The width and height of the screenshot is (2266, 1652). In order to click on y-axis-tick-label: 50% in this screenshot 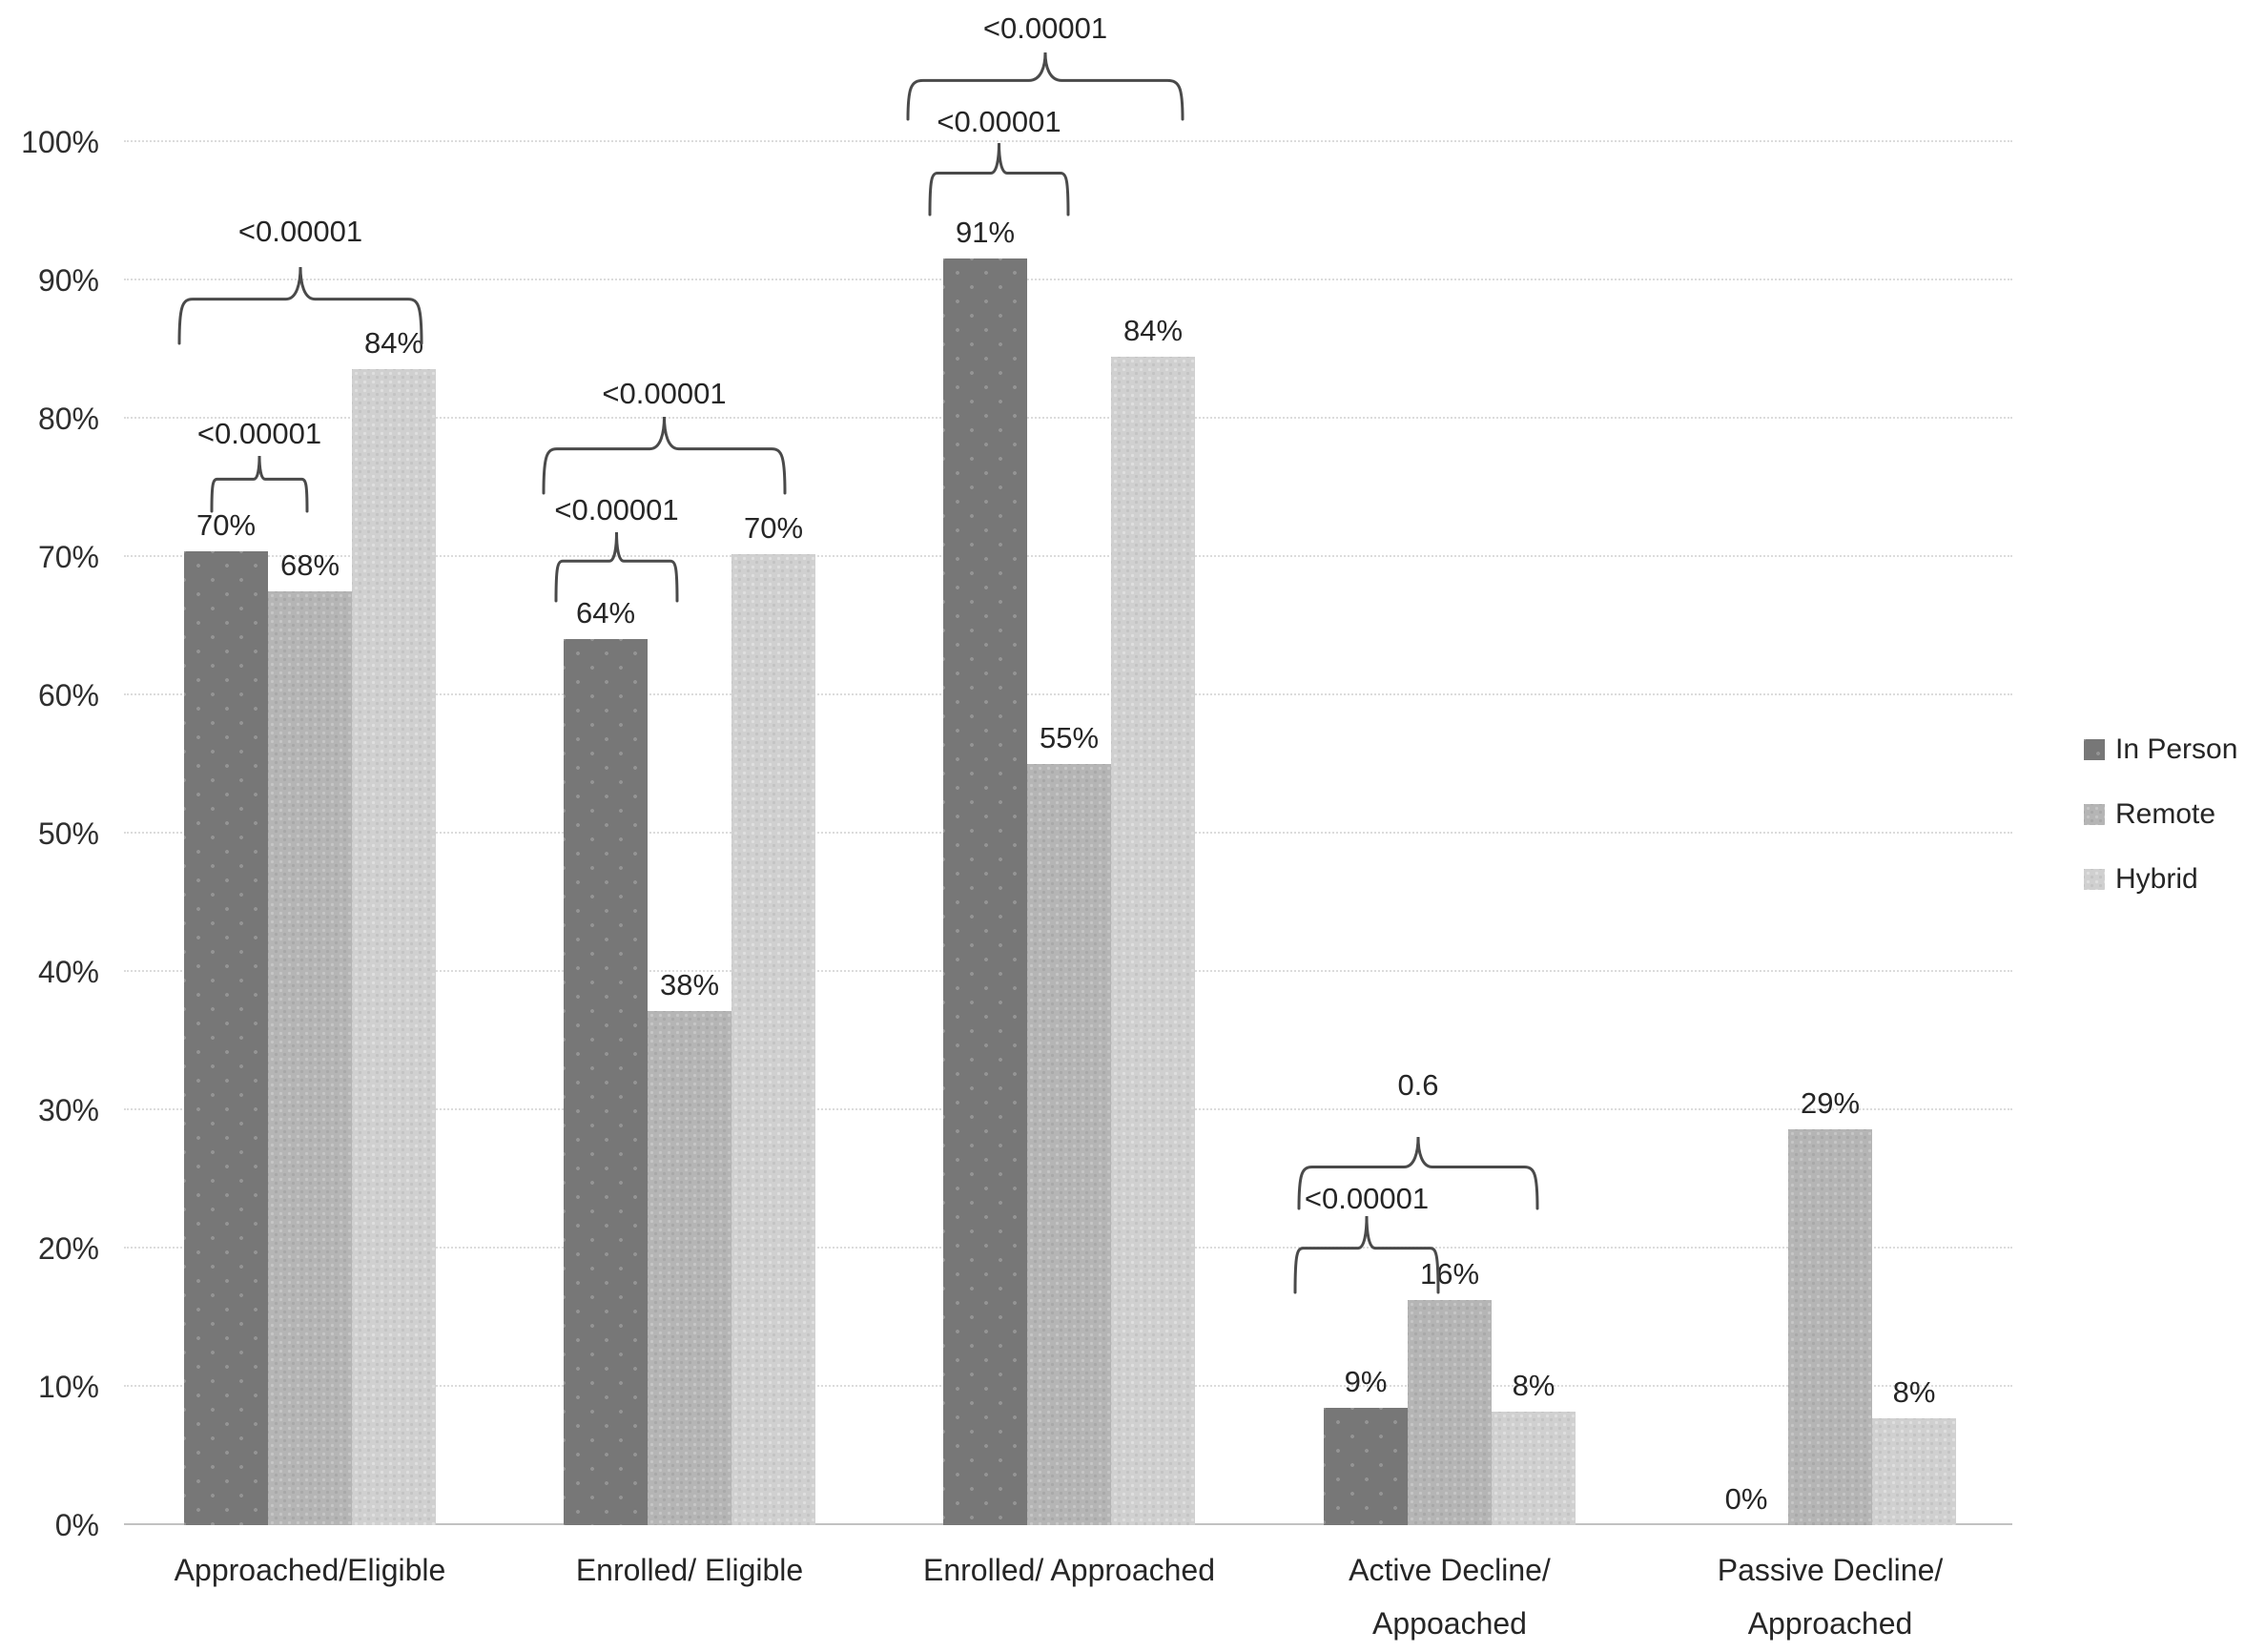, I will do `click(68, 834)`.